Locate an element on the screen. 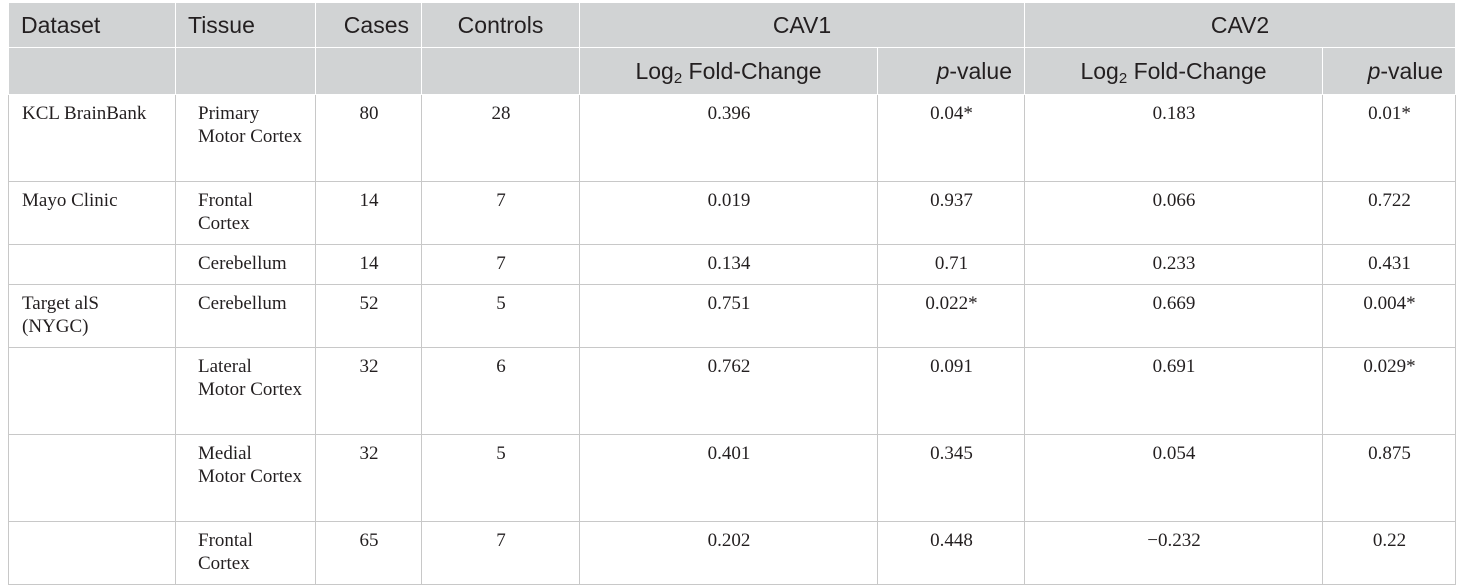 This screenshot has width=1462, height=585. cell-cav2-fold-change: −0.232 is located at coordinates (1174, 553).